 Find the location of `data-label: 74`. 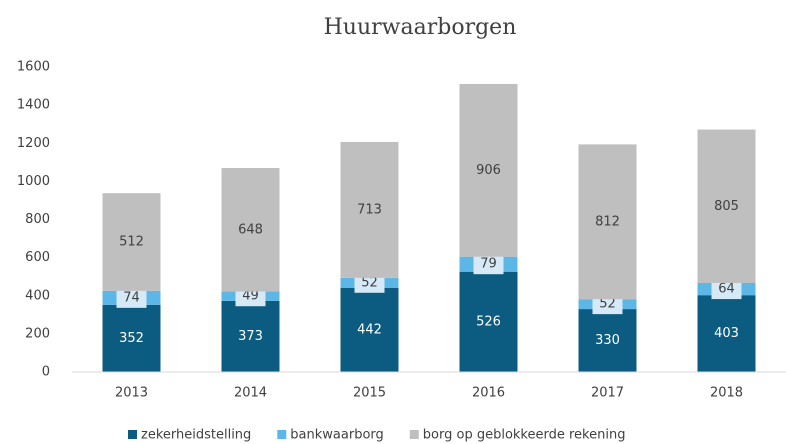

data-label: 74 is located at coordinates (131, 297).